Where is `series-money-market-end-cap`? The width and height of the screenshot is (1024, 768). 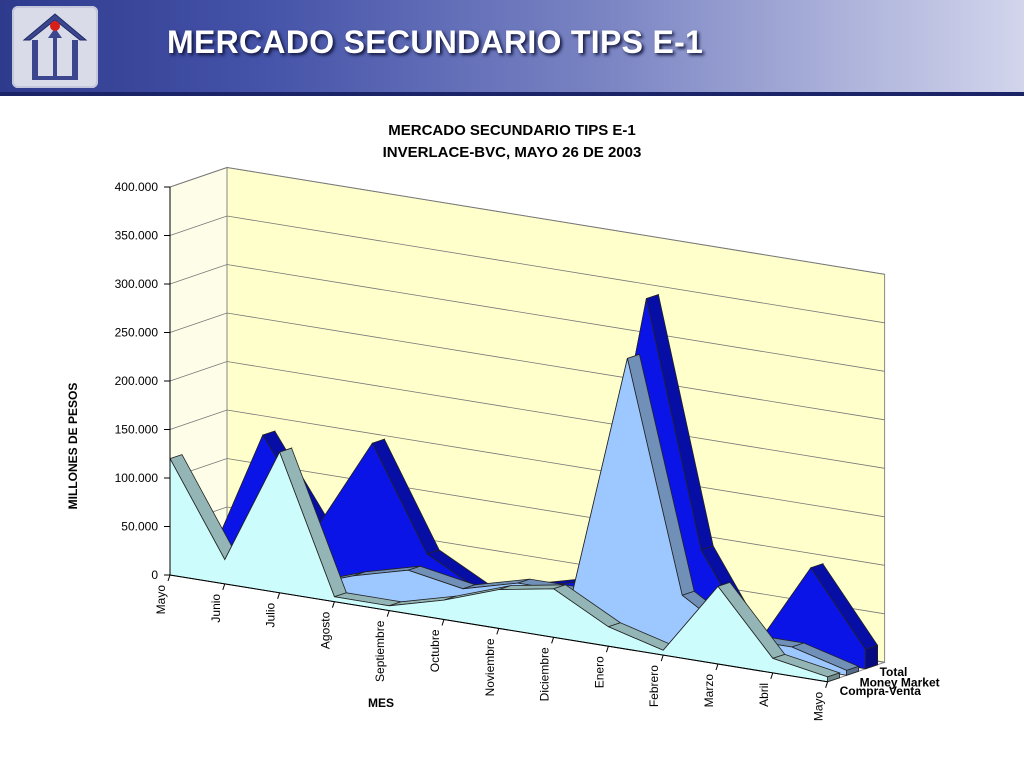 series-money-market-end-cap is located at coordinates (852, 670).